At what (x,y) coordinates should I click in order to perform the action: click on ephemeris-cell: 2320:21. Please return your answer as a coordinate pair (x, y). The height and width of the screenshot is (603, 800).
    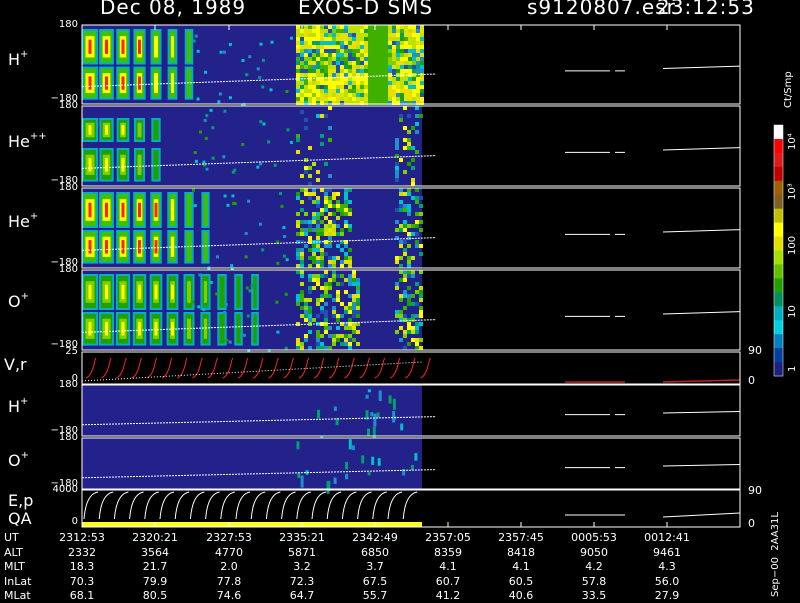
    Looking at the image, I should click on (155, 537).